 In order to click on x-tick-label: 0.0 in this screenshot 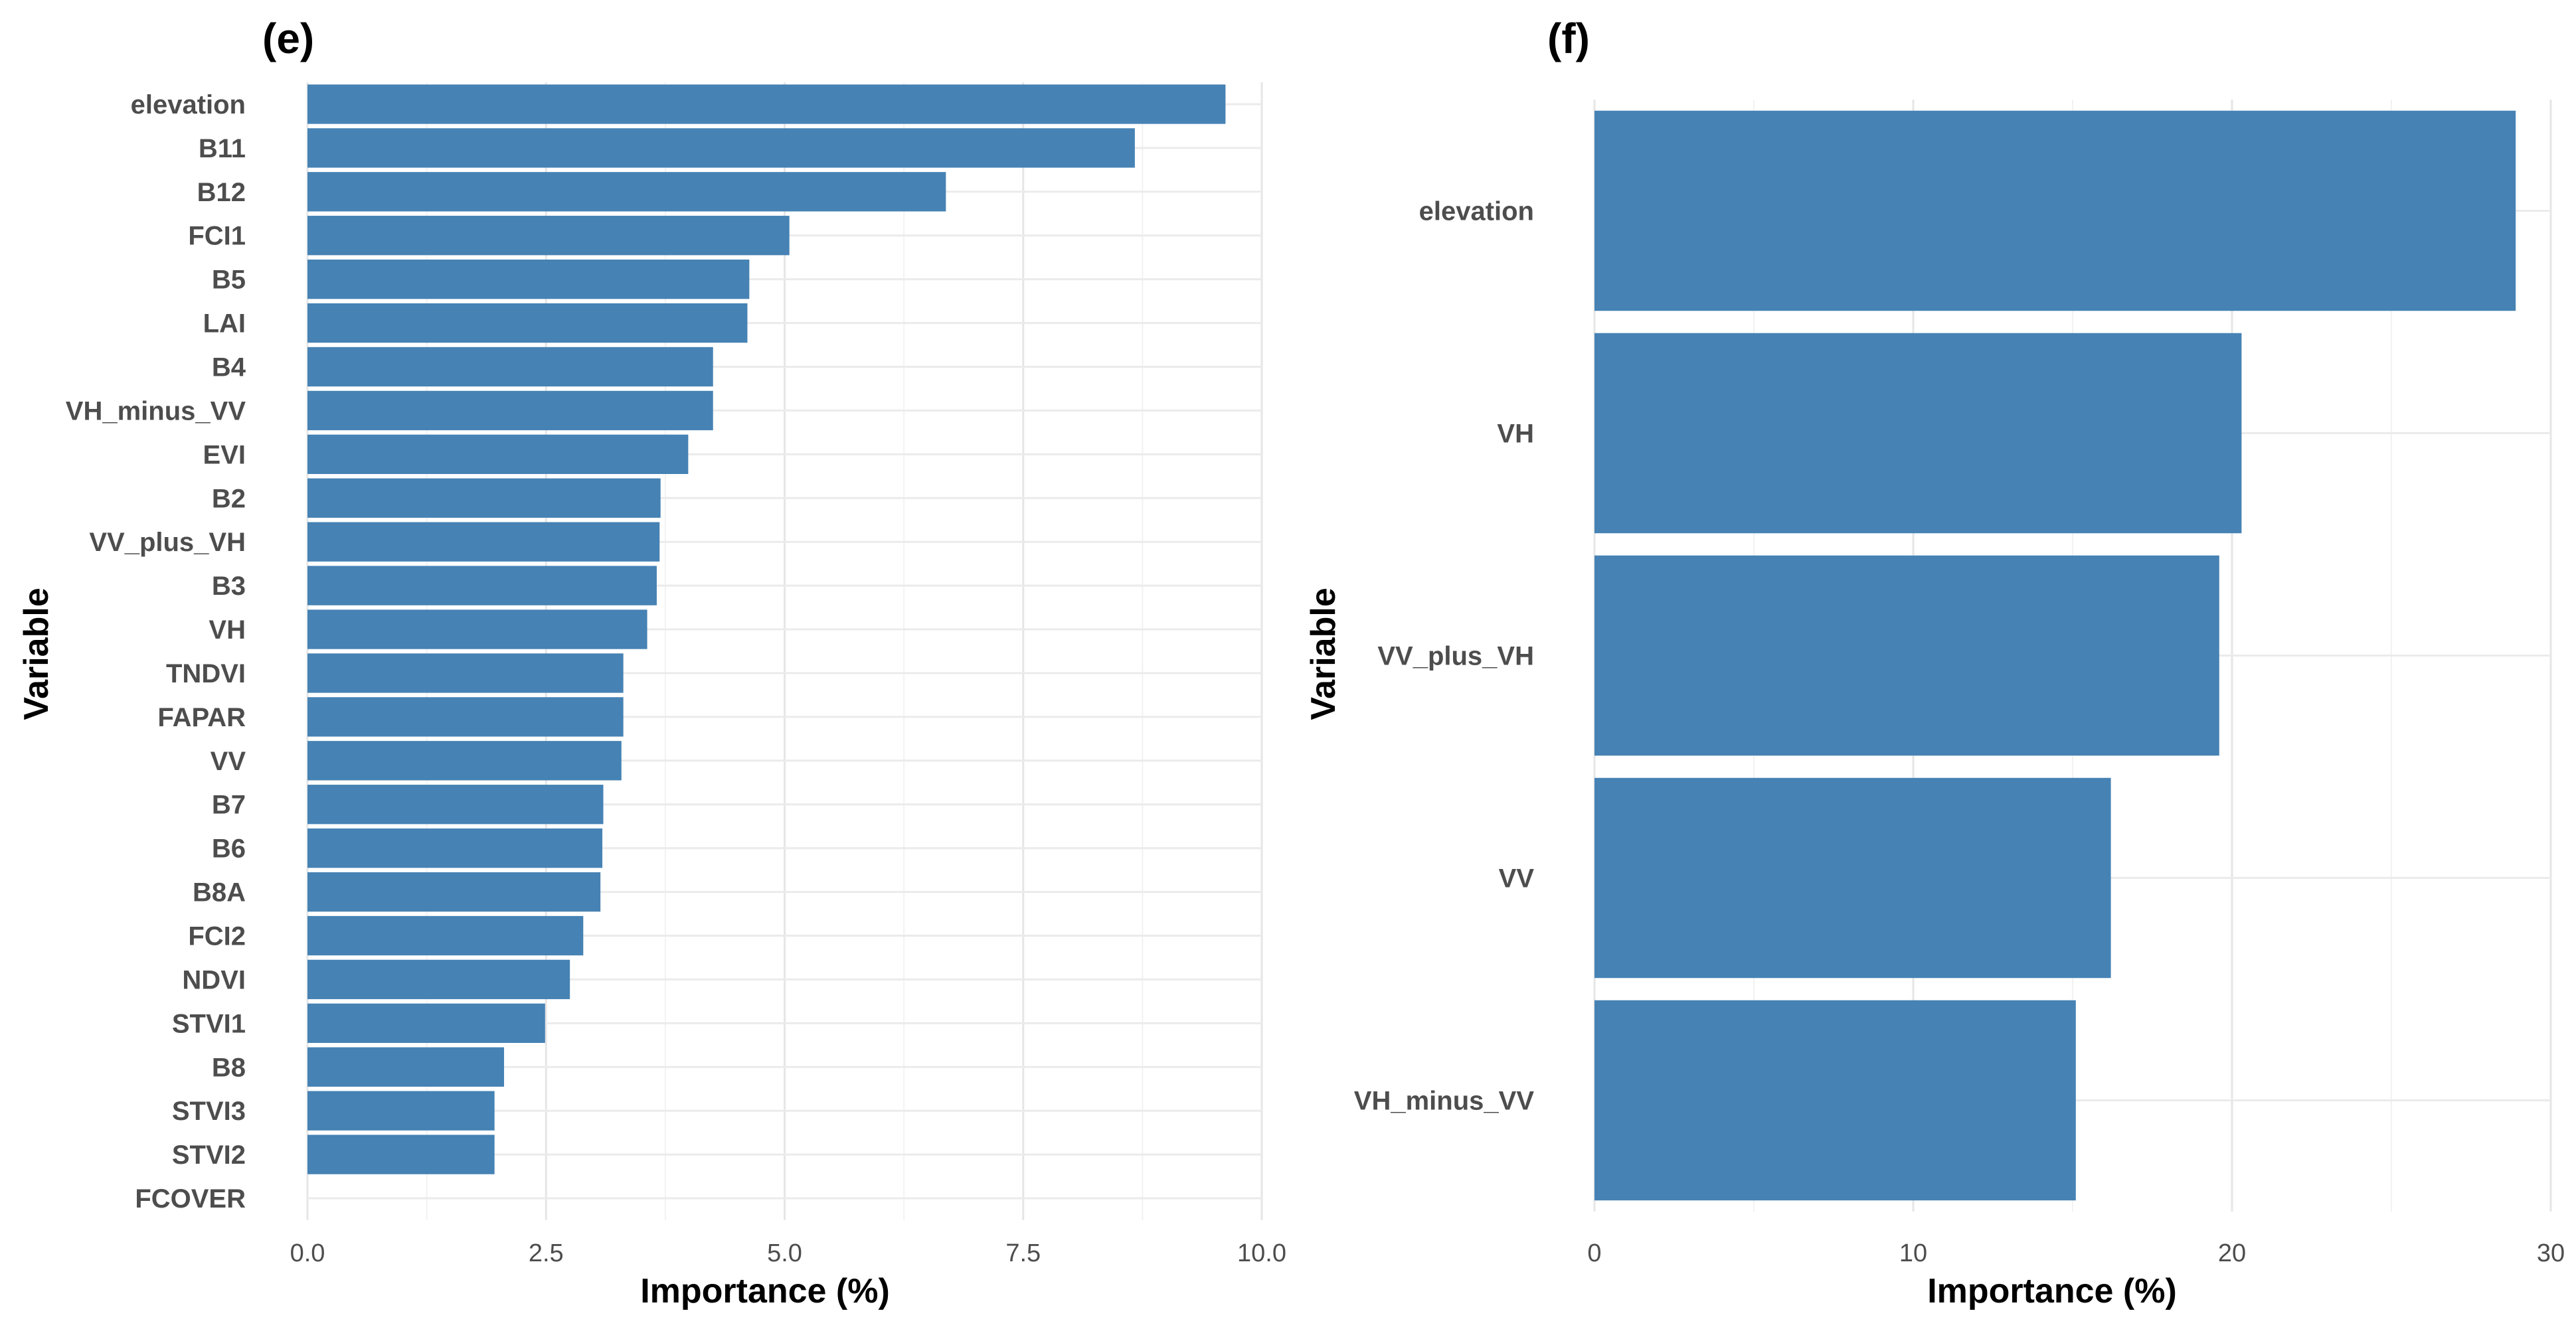, I will do `click(307, 1253)`.